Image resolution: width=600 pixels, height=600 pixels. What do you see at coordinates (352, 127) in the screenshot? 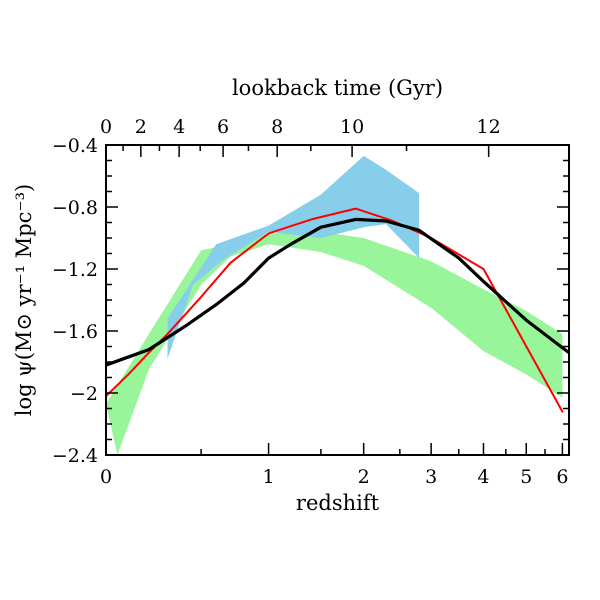
I see `top-tick-label: 10` at bounding box center [352, 127].